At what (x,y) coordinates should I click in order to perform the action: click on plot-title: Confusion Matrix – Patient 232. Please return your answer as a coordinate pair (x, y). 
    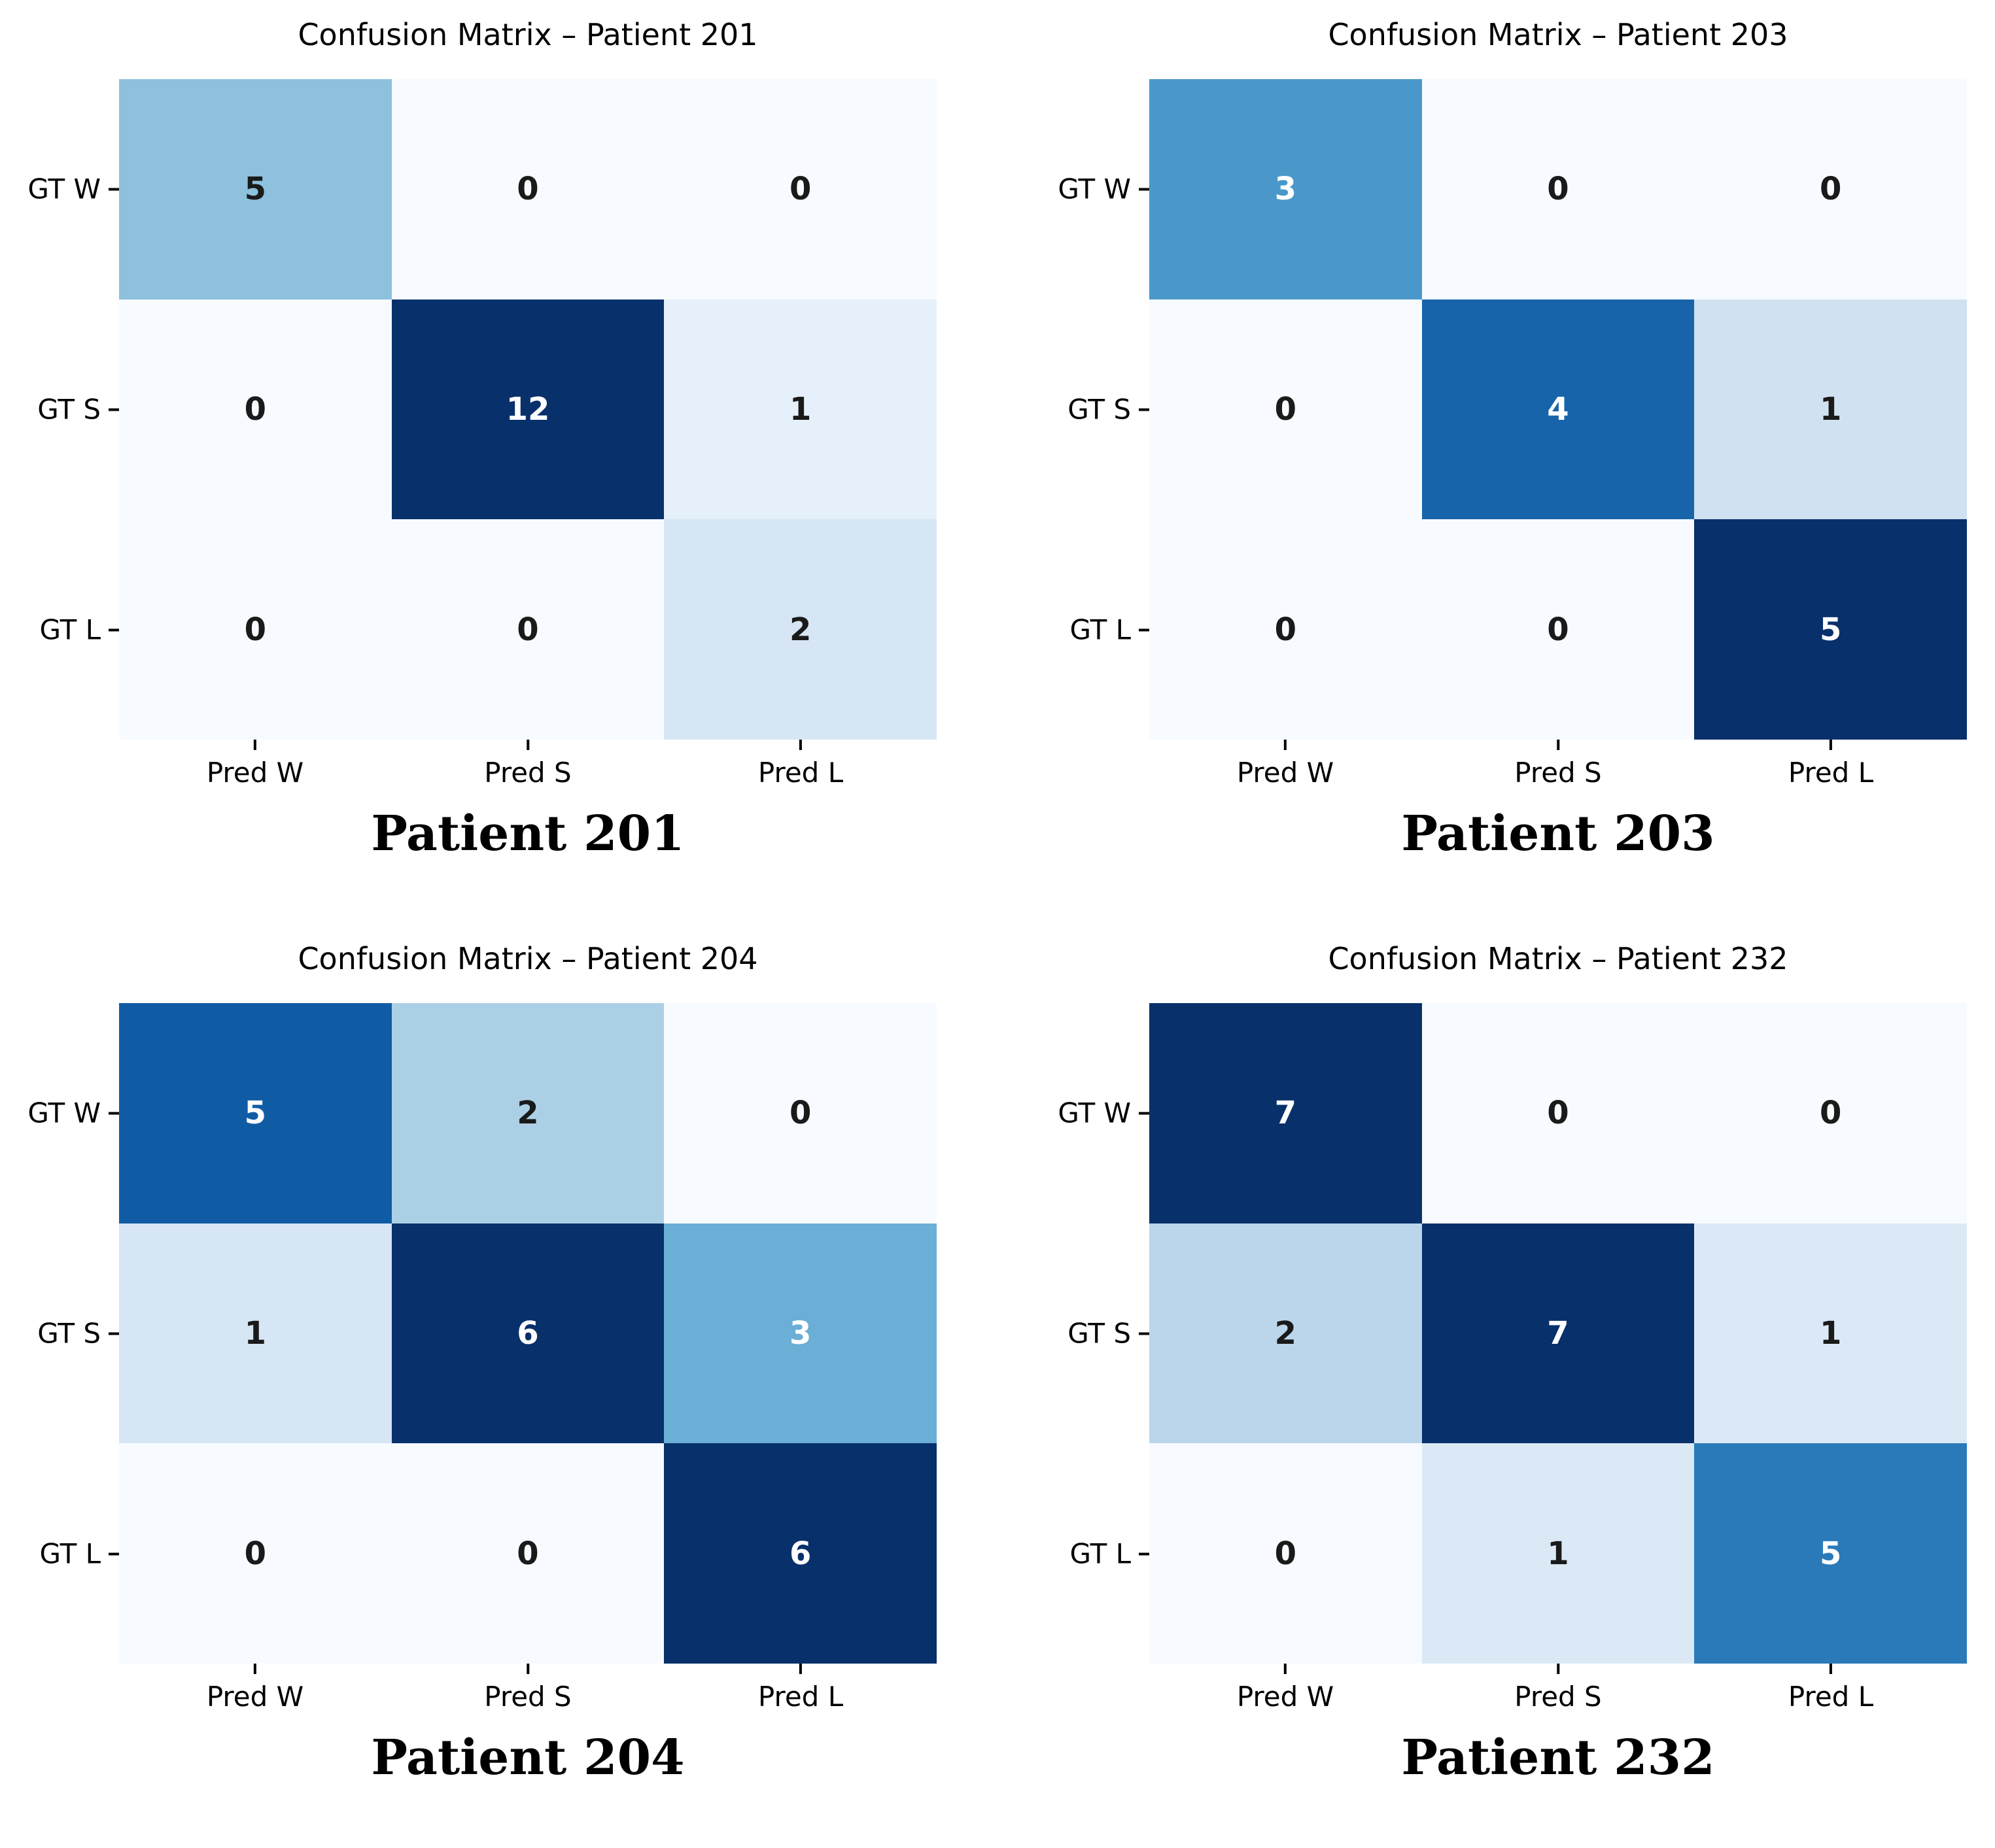
    Looking at the image, I should click on (1558, 958).